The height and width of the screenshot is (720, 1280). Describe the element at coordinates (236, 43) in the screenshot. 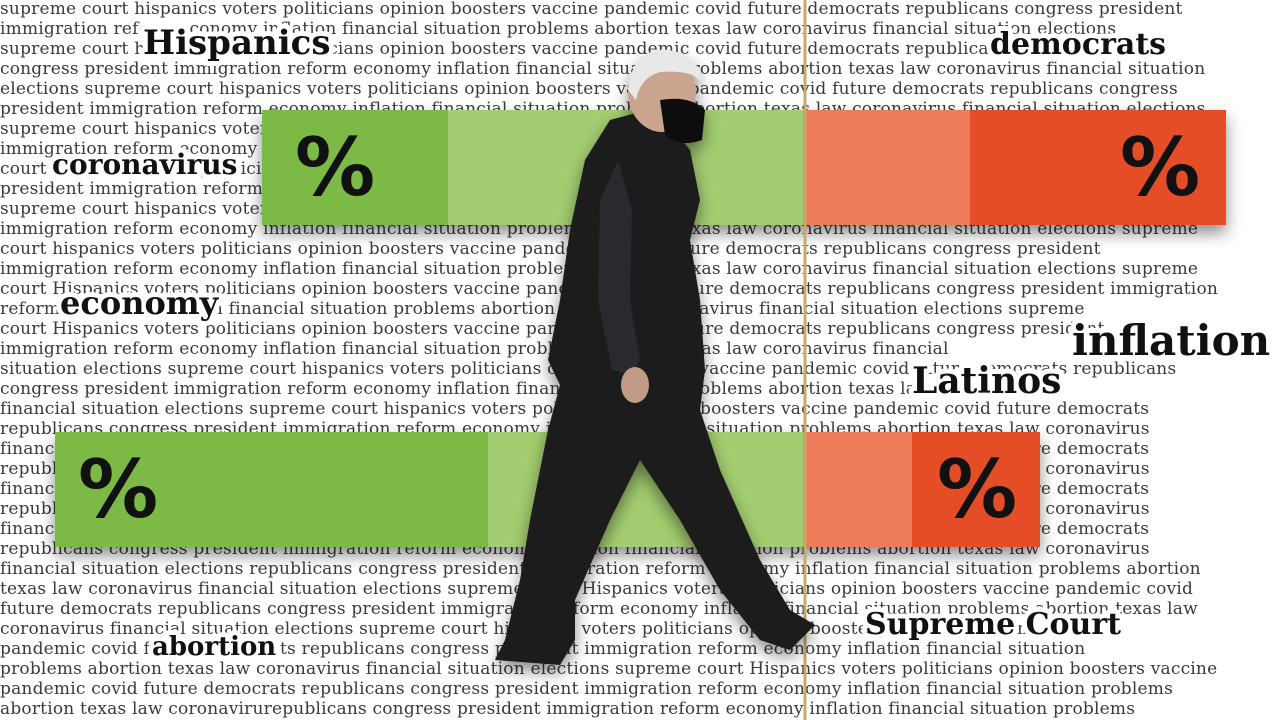

I see `keyword: Hispanics` at that location.